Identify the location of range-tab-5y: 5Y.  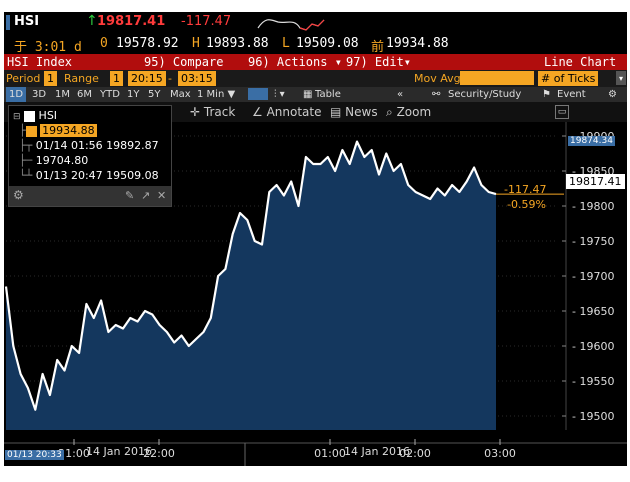
(154, 94).